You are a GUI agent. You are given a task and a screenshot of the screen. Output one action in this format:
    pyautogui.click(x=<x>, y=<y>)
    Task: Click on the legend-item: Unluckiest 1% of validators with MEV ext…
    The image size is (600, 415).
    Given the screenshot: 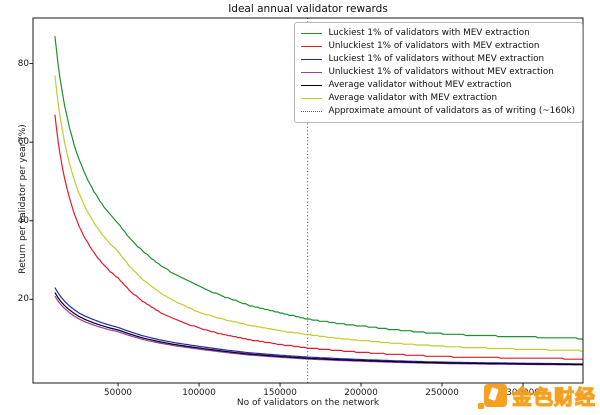 What is the action you would take?
    pyautogui.click(x=438, y=46)
    